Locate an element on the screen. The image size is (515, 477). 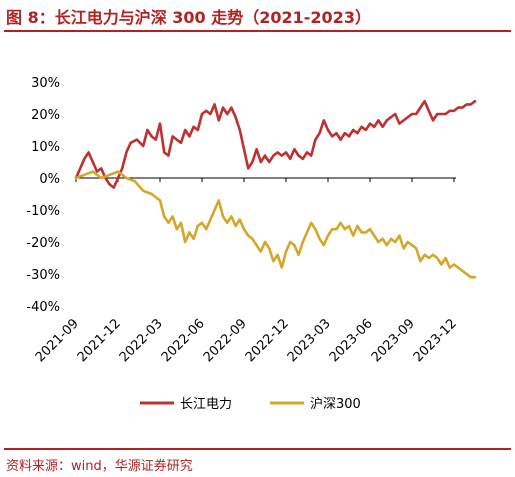
y-tick-label: 30% is located at coordinates (45, 83).